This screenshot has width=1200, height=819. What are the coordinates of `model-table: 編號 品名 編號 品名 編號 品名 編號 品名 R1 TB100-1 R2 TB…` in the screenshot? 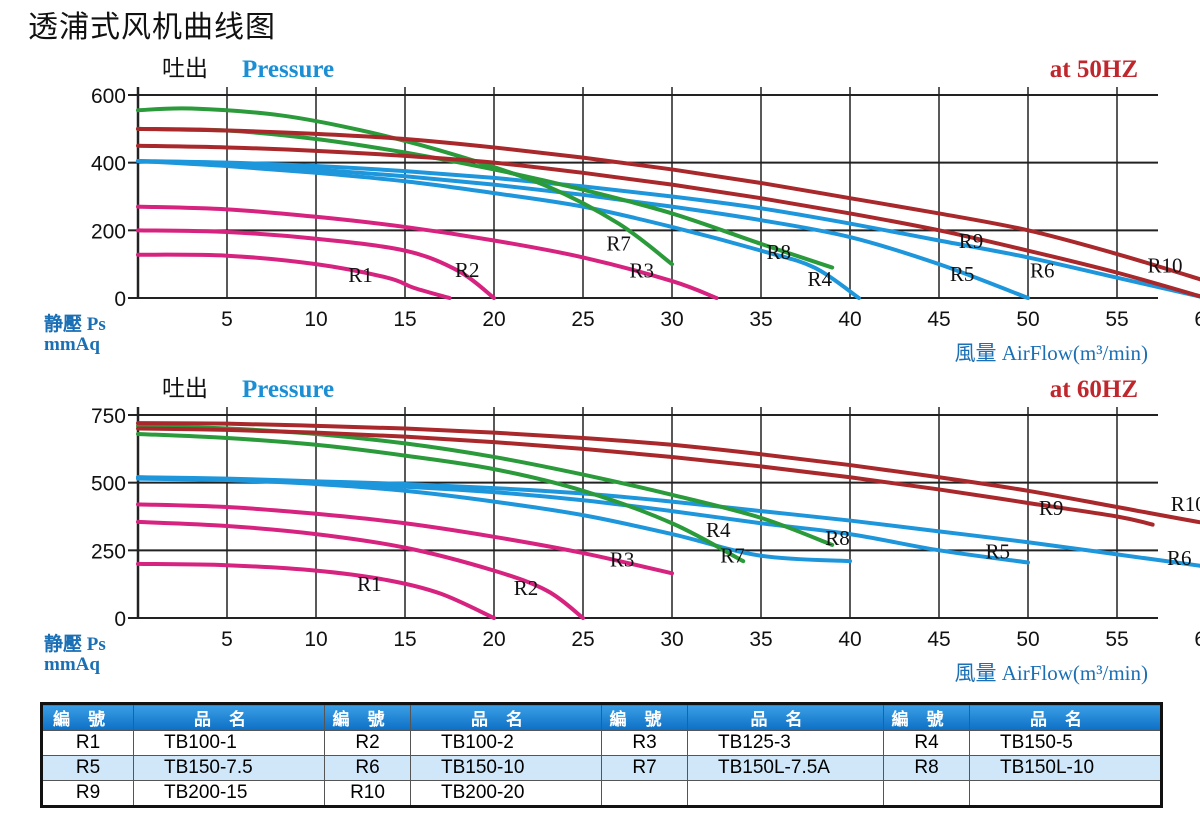 It's located at (601, 755).